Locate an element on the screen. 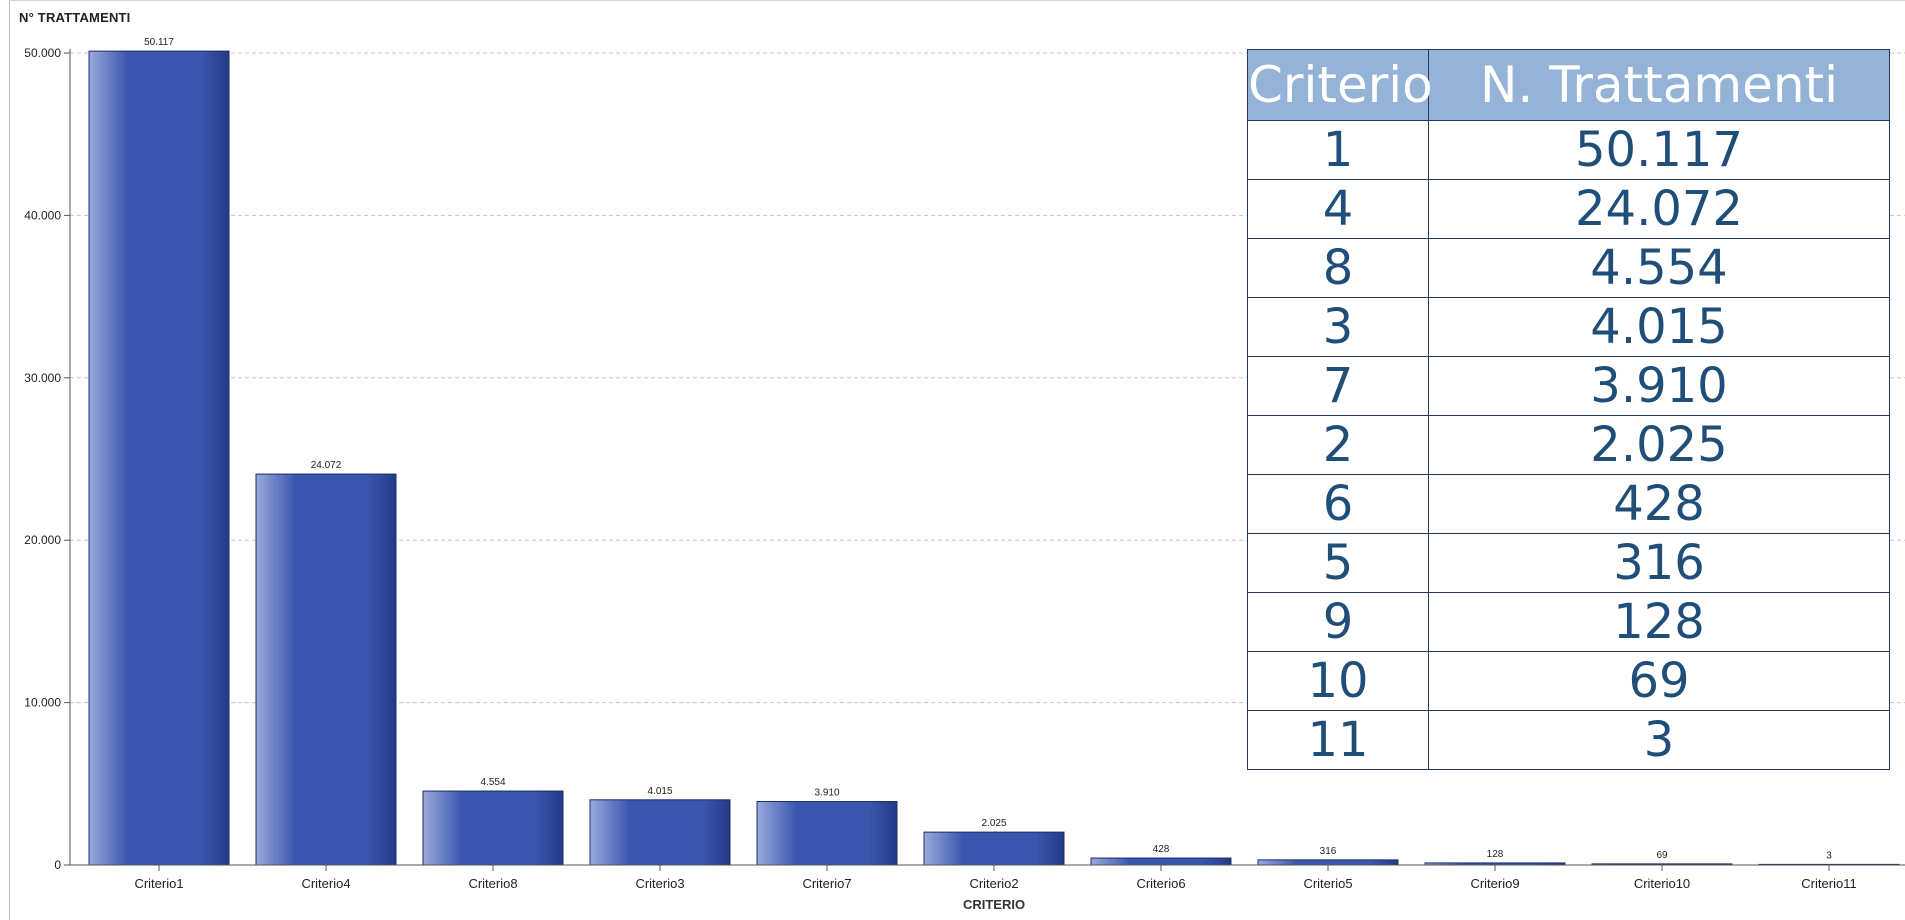 The width and height of the screenshot is (1905, 920). bar-value-label: 316 is located at coordinates (1328, 851).